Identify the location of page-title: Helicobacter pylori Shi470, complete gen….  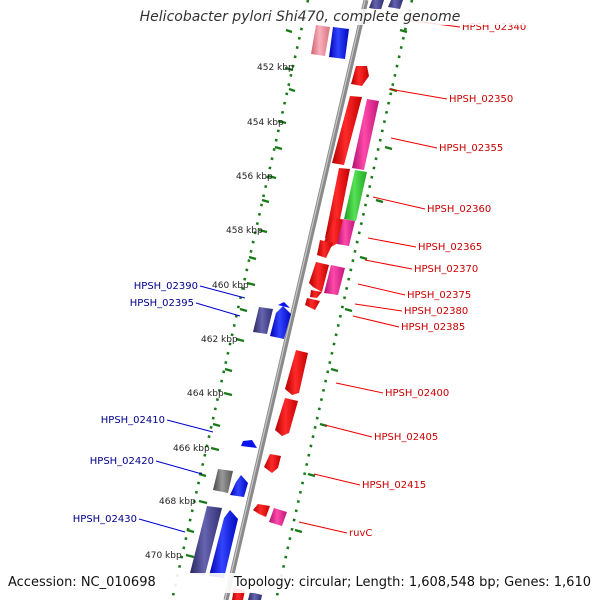
(300, 17).